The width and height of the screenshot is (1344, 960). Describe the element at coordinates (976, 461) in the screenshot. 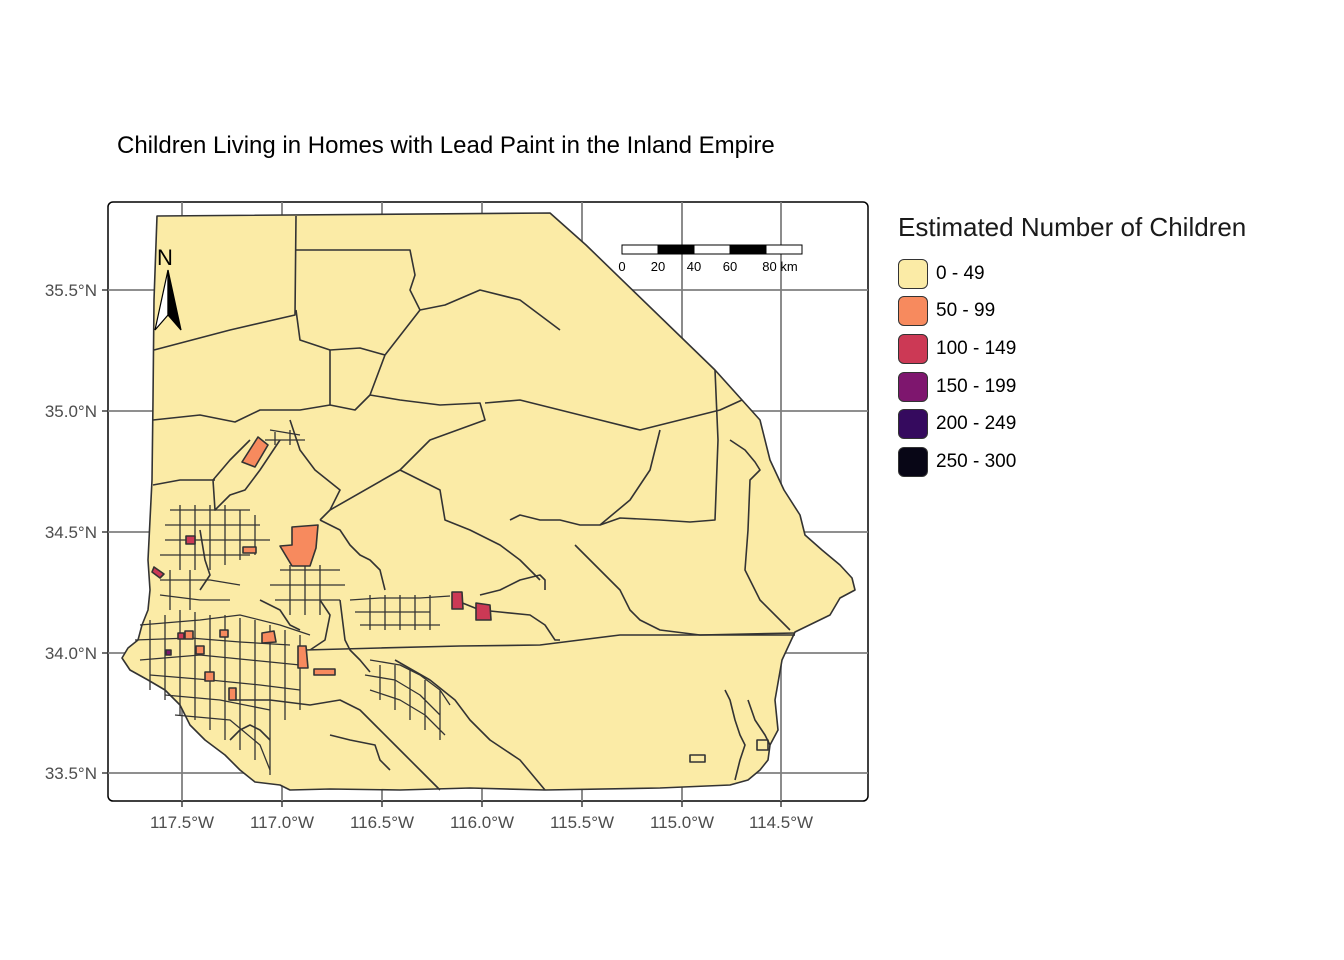

I see `legend-label: 250 - 300` at that location.